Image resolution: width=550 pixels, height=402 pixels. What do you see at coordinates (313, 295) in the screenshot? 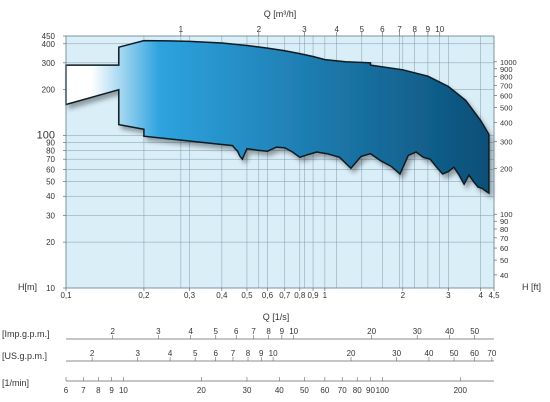
I see `tick-label: 0,9` at bounding box center [313, 295].